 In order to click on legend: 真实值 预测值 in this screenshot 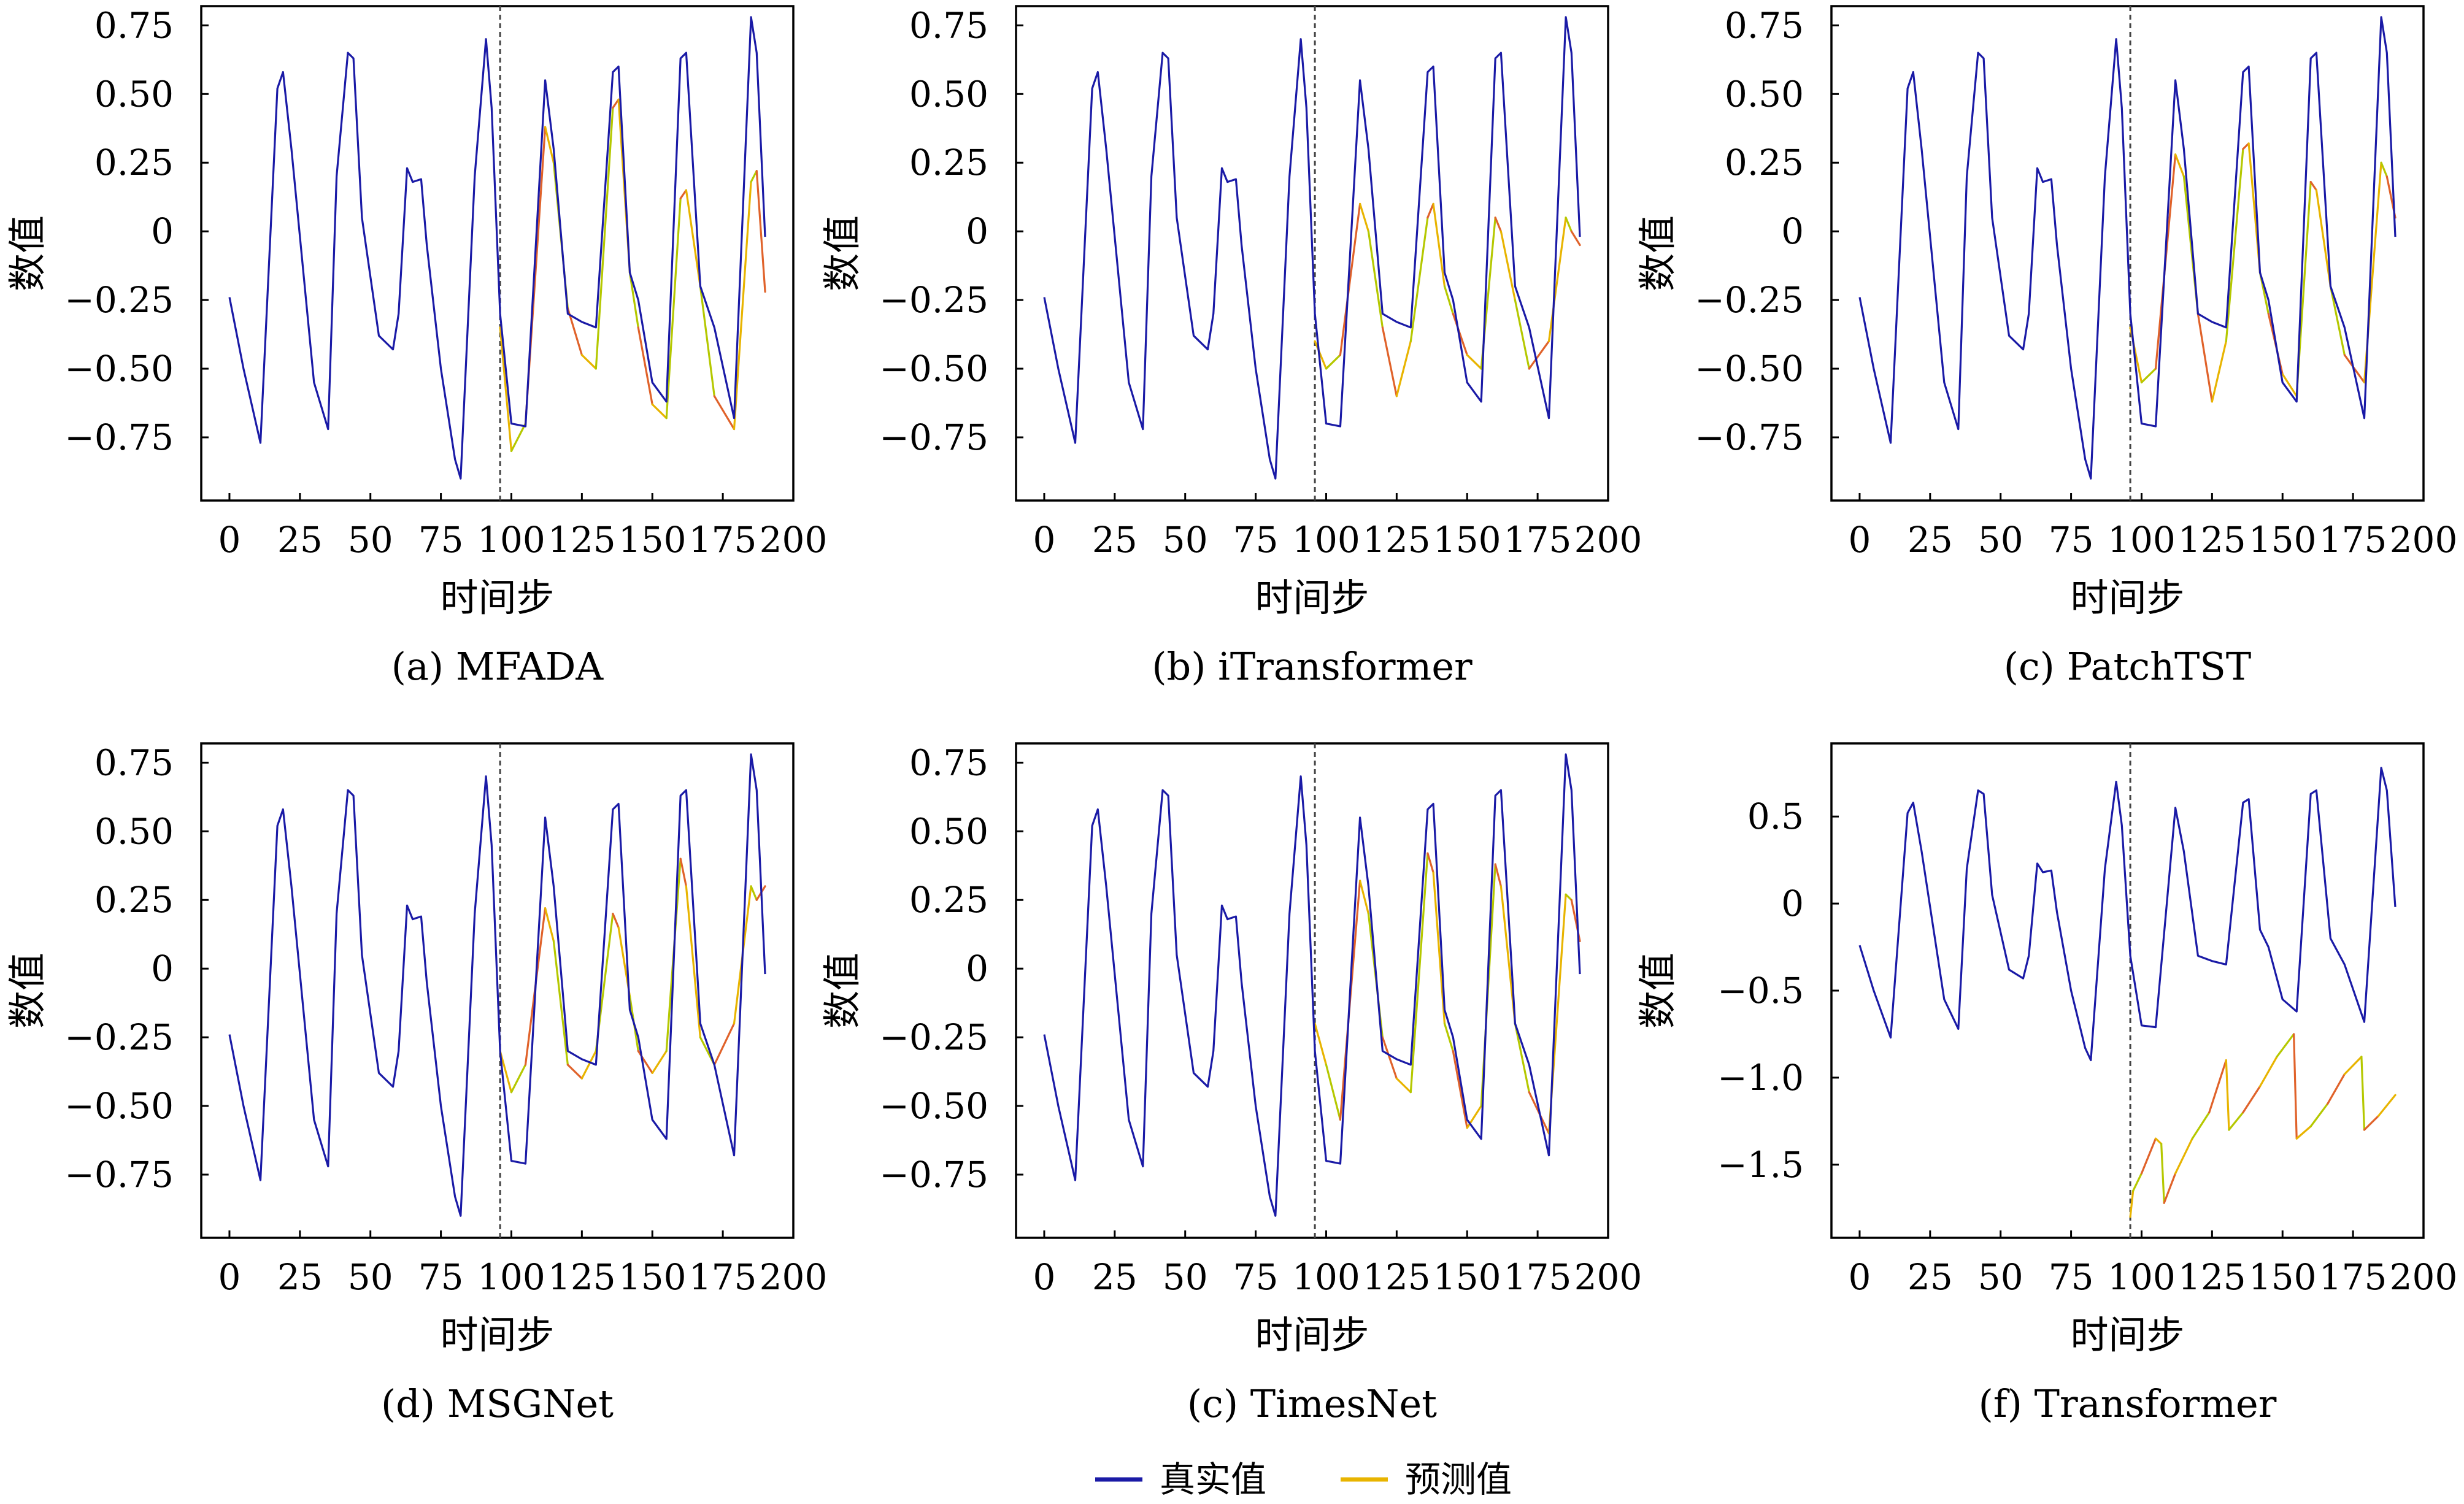, I will do `click(1303, 1479)`.